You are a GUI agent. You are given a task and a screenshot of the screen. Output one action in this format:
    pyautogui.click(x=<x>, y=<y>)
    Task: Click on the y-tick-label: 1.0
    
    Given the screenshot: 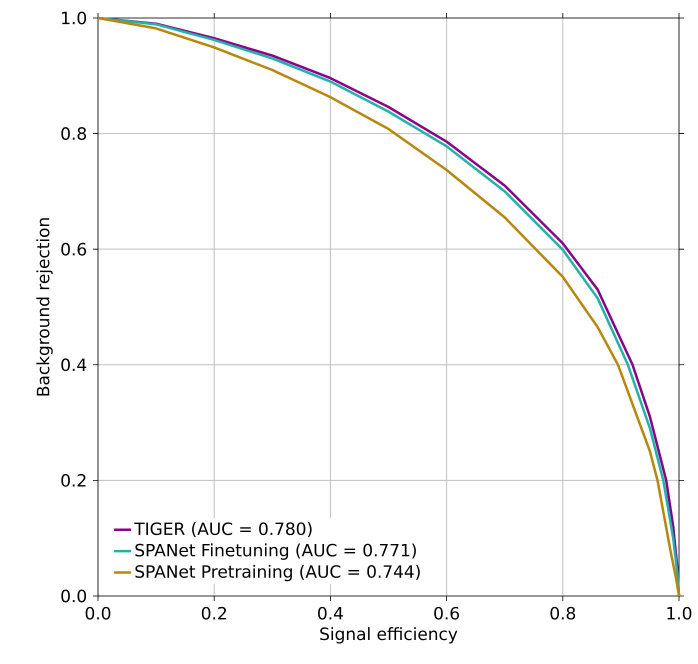 What is the action you would take?
    pyautogui.click(x=74, y=18)
    